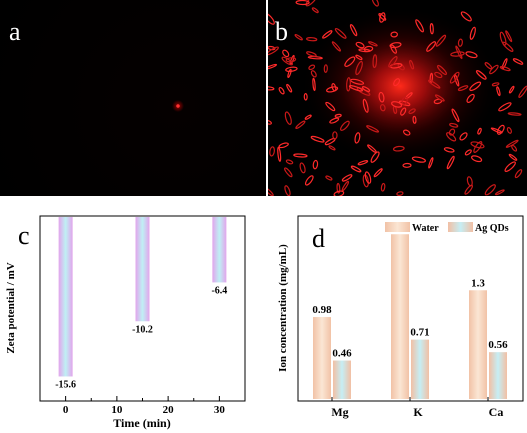  What do you see at coordinates (11, 307) in the screenshot?
I see `y-axis-title-c: Zeta potential / mV` at bounding box center [11, 307].